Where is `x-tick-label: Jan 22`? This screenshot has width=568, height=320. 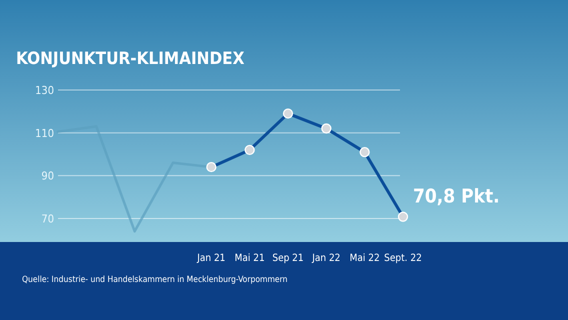
x-tick-label: Jan 22 is located at coordinates (325, 258).